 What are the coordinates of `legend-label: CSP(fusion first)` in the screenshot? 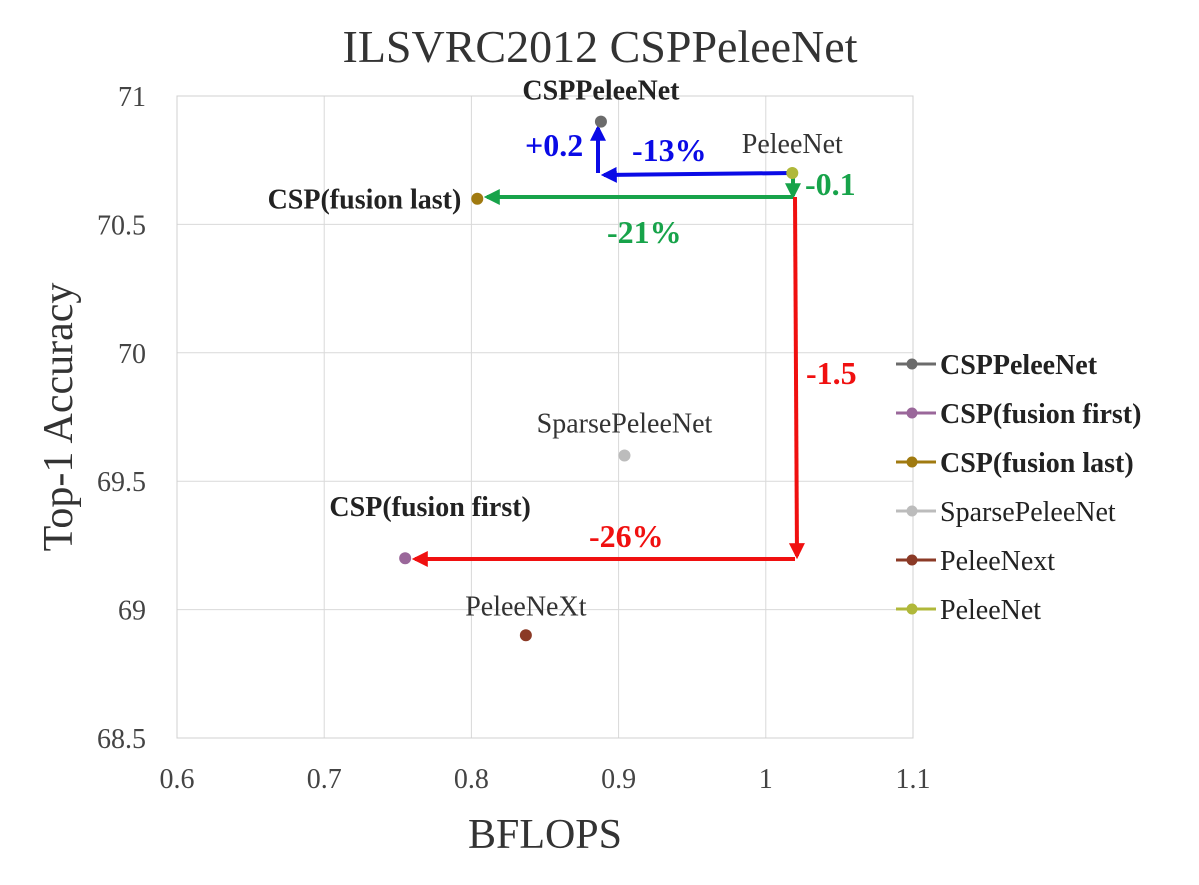 It's located at (1040, 414).